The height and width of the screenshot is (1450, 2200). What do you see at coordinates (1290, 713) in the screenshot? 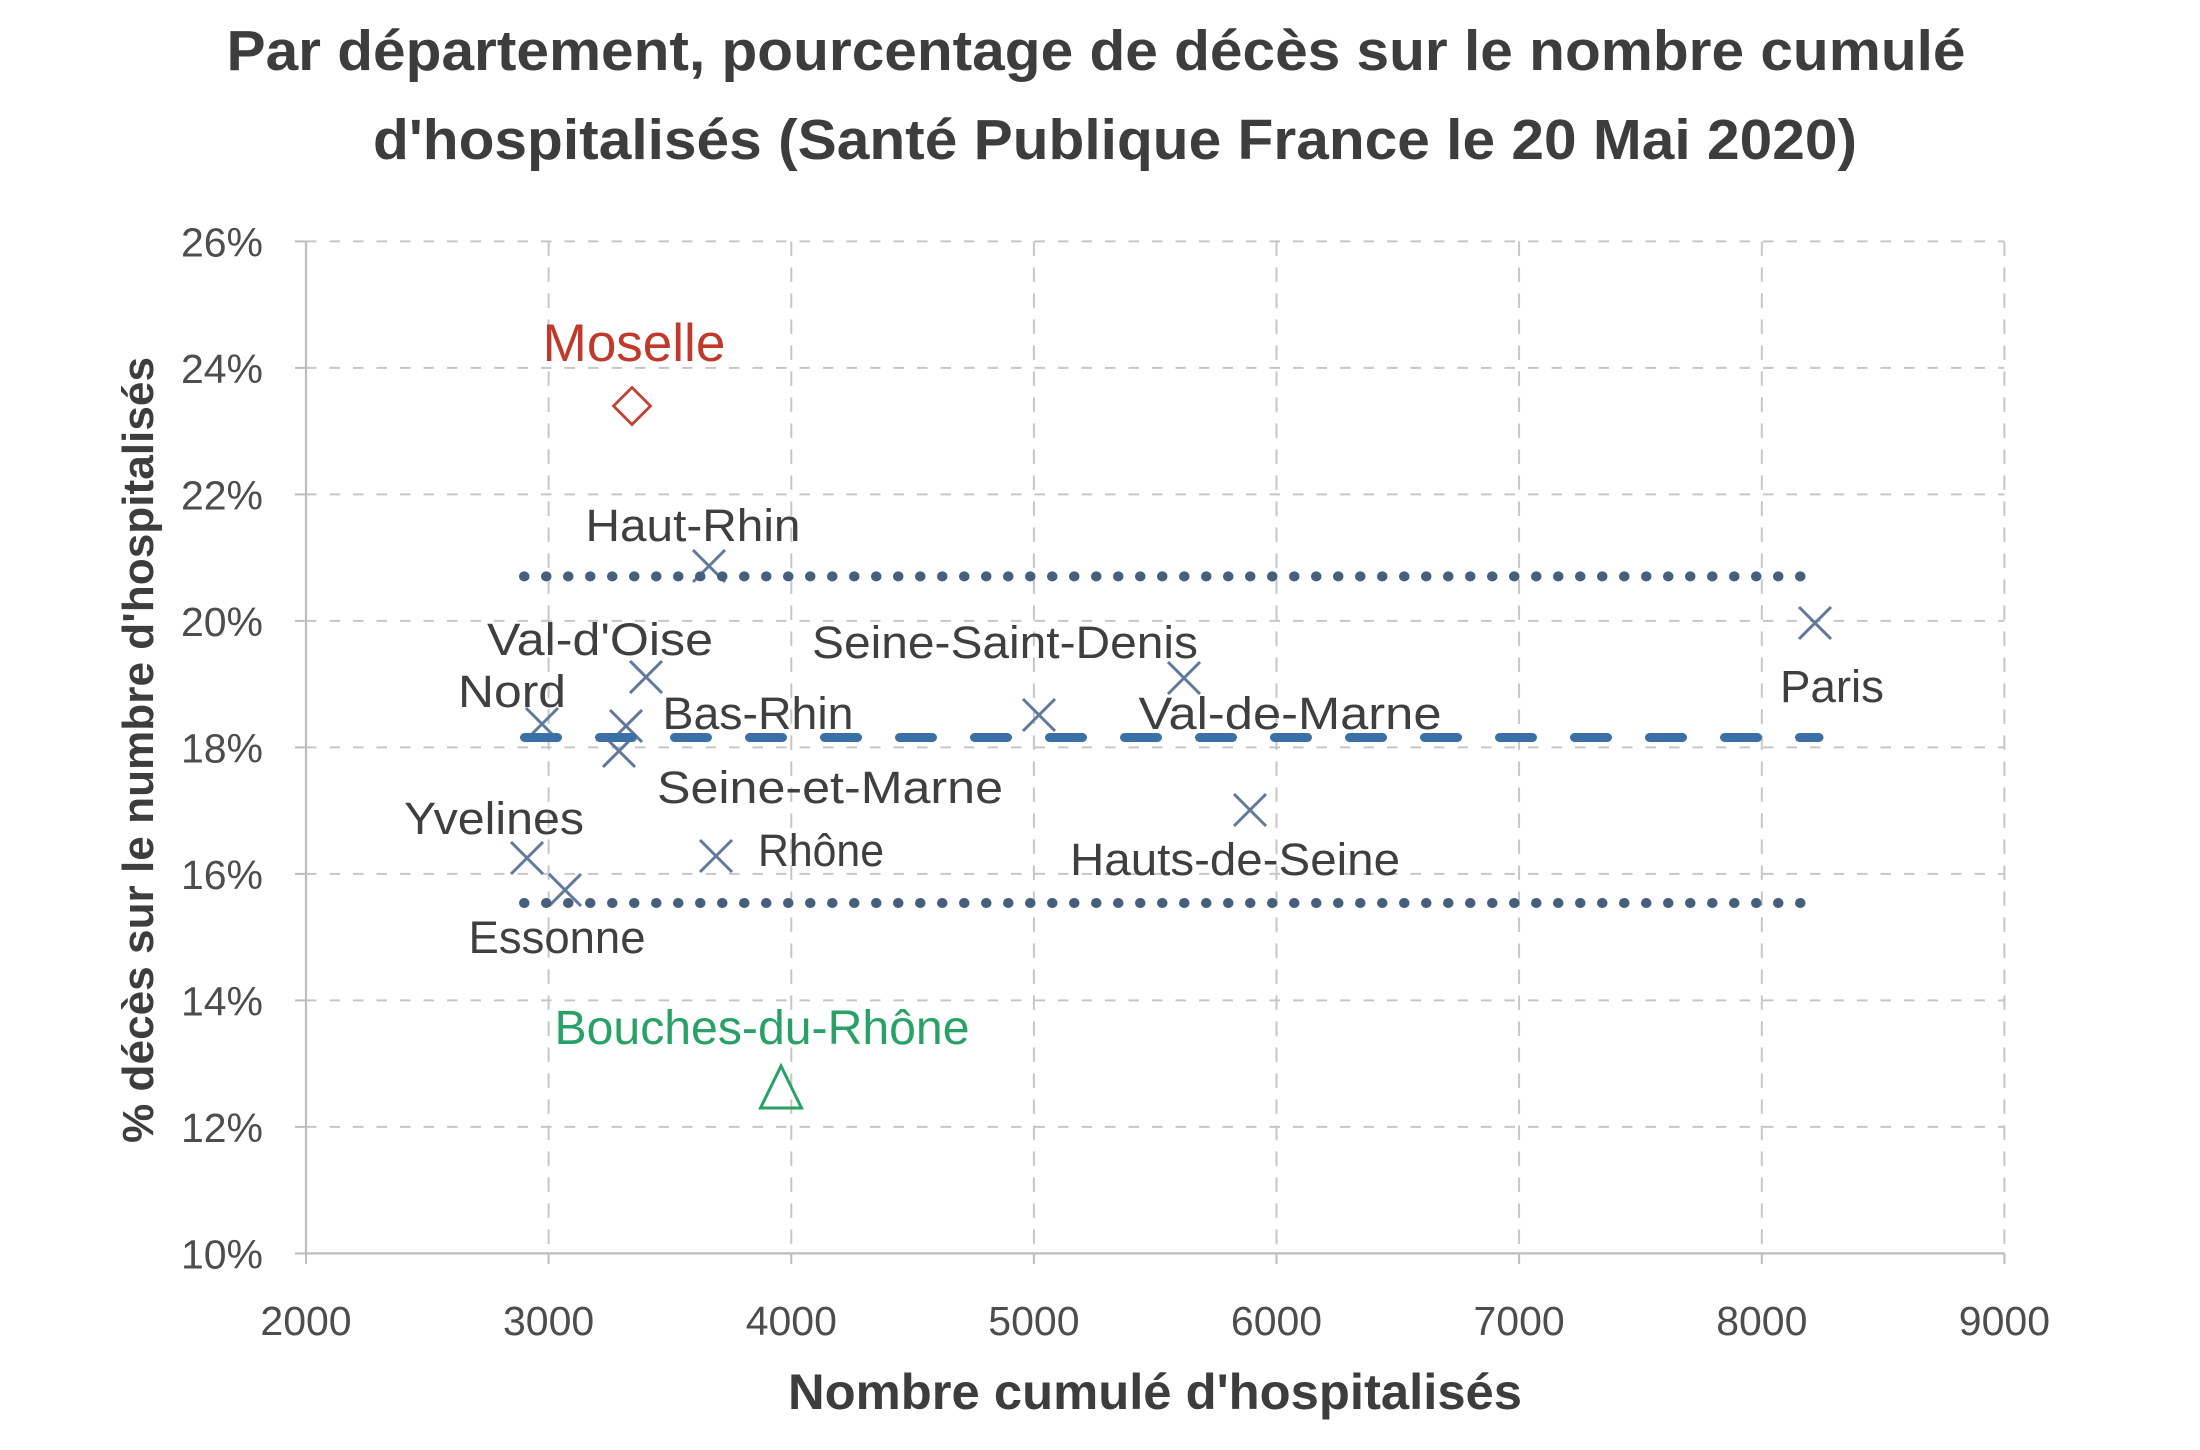
I see `svg-text: Val-de-Marne` at bounding box center [1290, 713].